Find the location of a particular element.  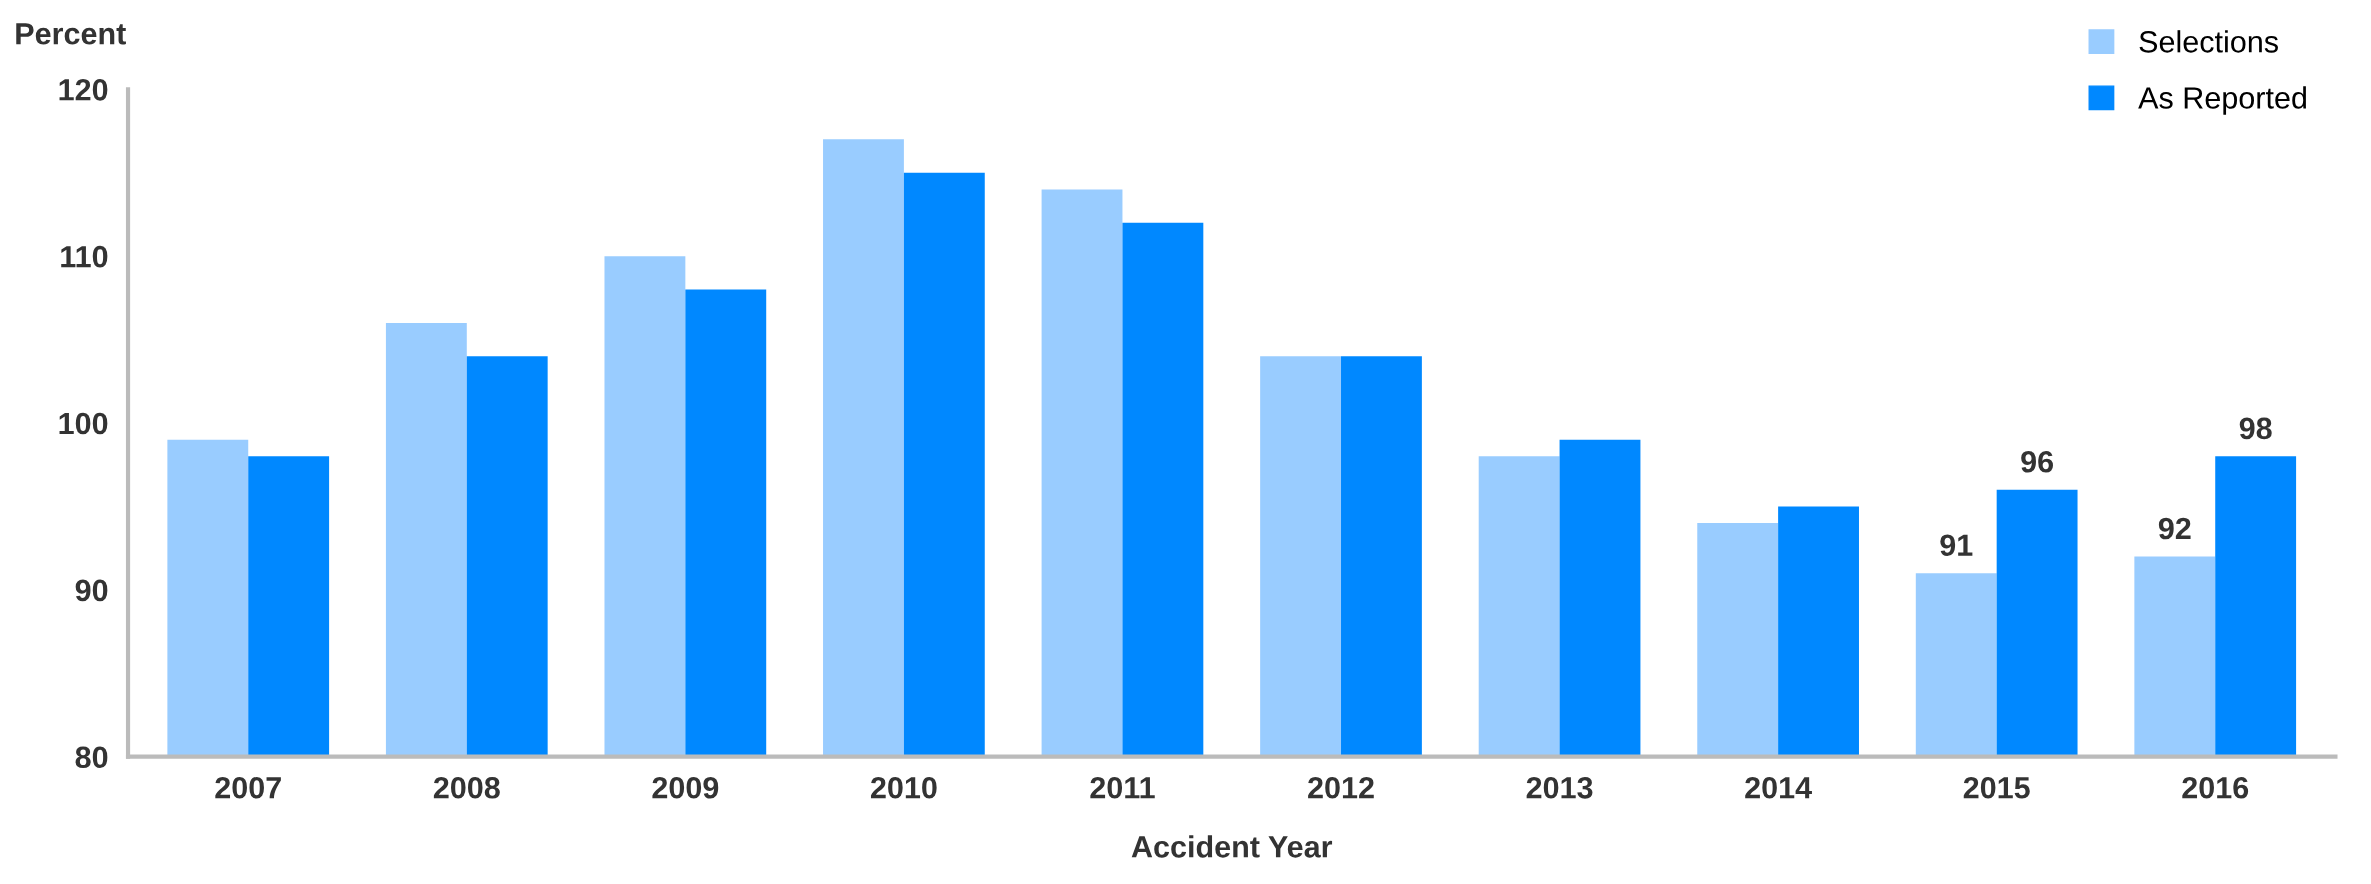

data-label: 91 is located at coordinates (1956, 545).